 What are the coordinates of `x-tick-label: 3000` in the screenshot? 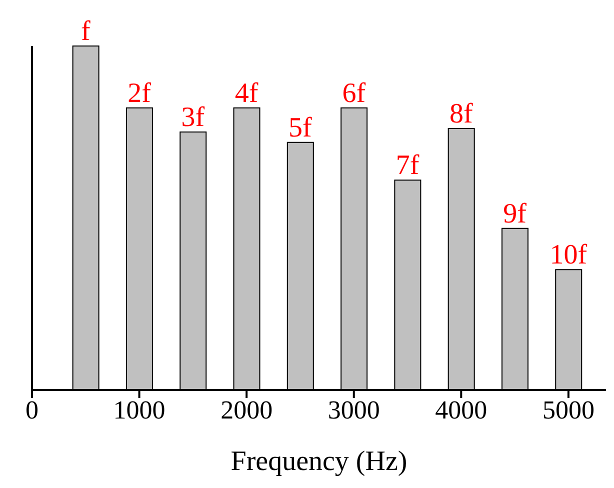 It's located at (354, 409).